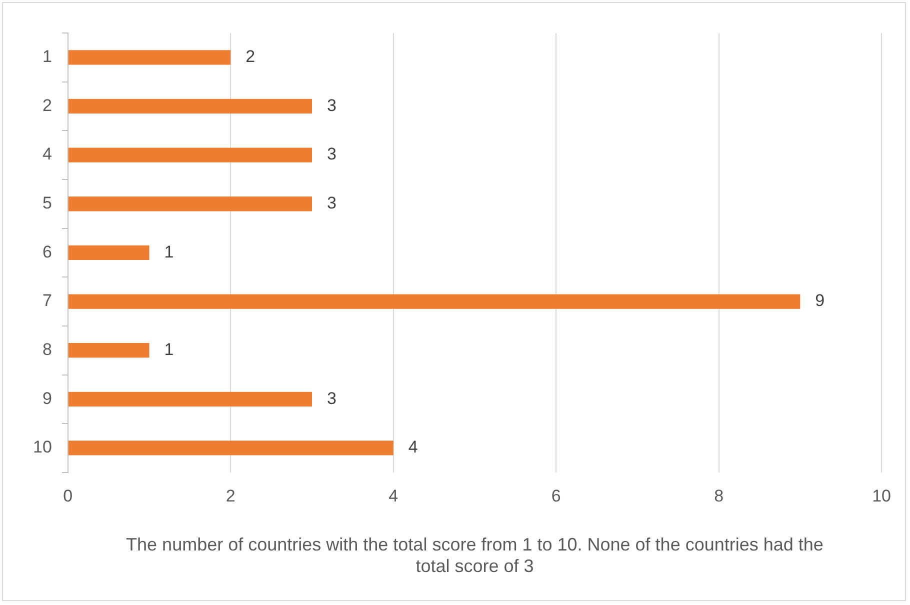  What do you see at coordinates (475, 555) in the screenshot?
I see `x-axis-title: The number of countries with the total score from 1 to 10. None of the countries had the total score of 3` at bounding box center [475, 555].